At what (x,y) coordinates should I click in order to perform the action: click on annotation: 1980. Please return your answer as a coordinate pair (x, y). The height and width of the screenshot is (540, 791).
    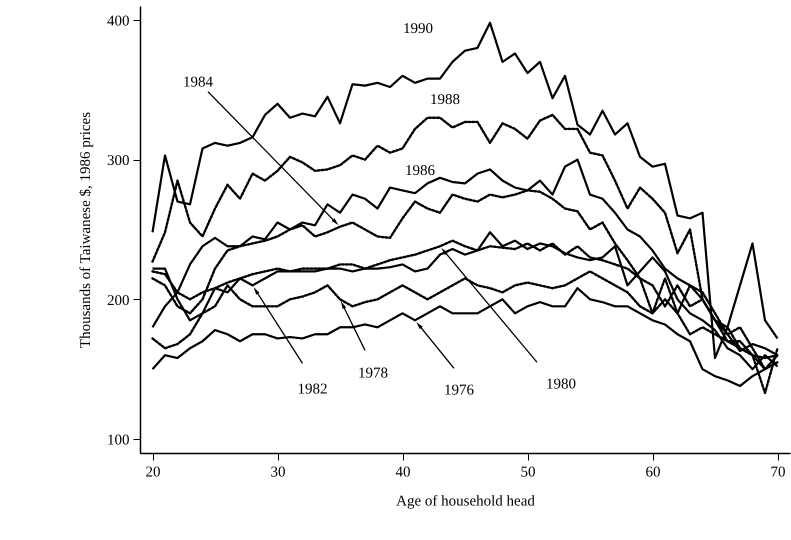
    Looking at the image, I should click on (561, 384).